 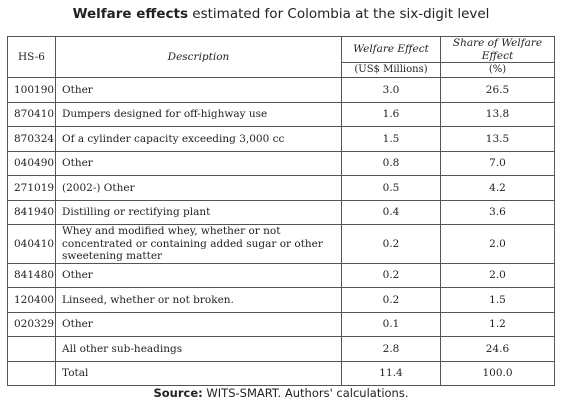 What do you see at coordinates (198, 212) in the screenshot?
I see `description: Distilling or rectifying plant` at bounding box center [198, 212].